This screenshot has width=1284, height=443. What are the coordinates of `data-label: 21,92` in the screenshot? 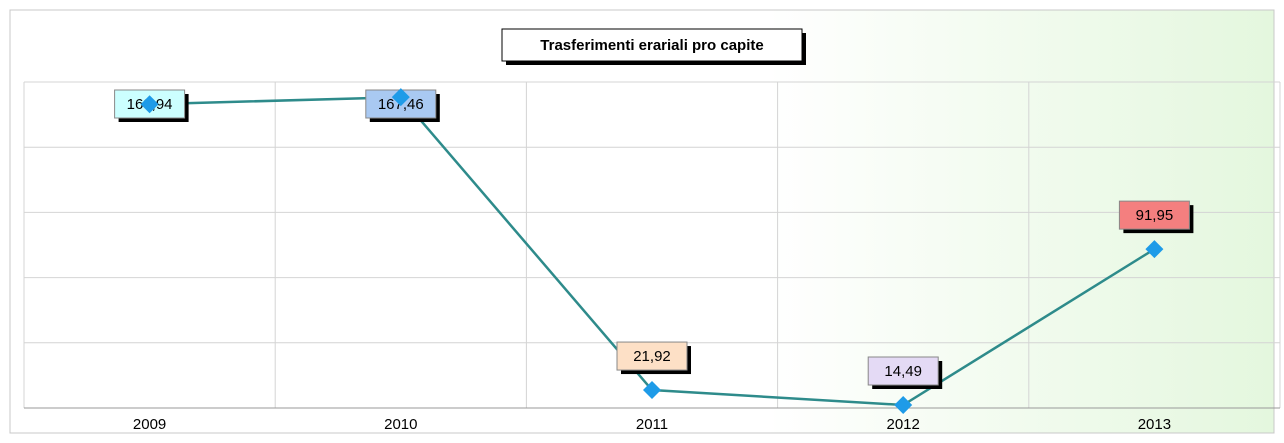 It's located at (653, 358).